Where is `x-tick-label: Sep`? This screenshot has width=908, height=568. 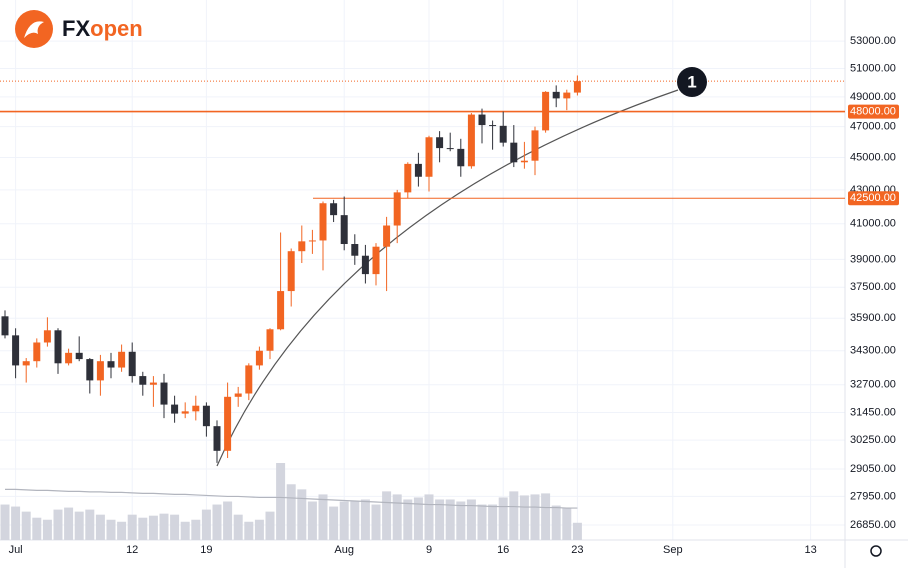
x-tick-label: Sep is located at coordinates (673, 550).